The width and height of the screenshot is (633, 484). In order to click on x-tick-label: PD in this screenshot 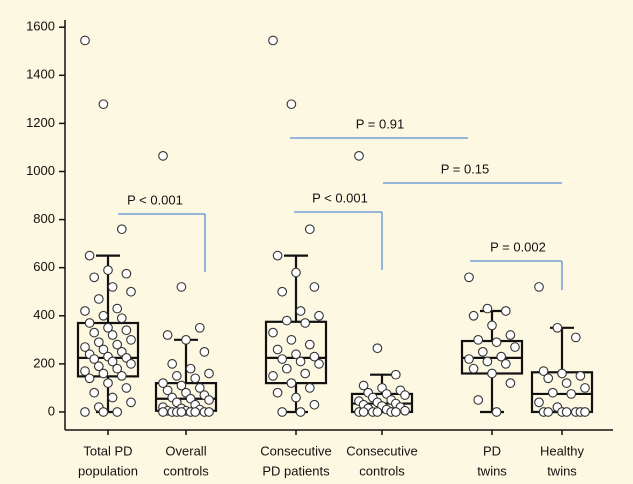, I will do `click(492, 450)`.